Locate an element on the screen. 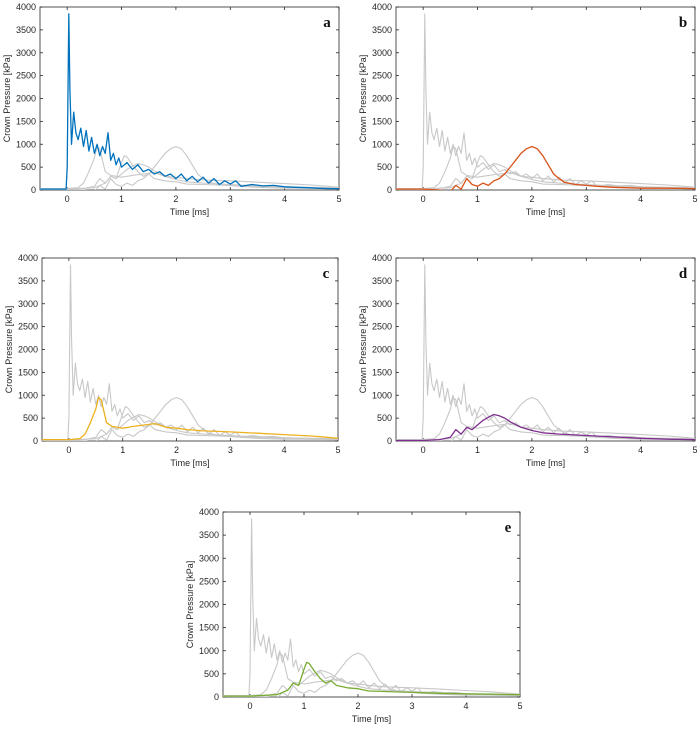  series-line-a-highlight is located at coordinates (189, 101).